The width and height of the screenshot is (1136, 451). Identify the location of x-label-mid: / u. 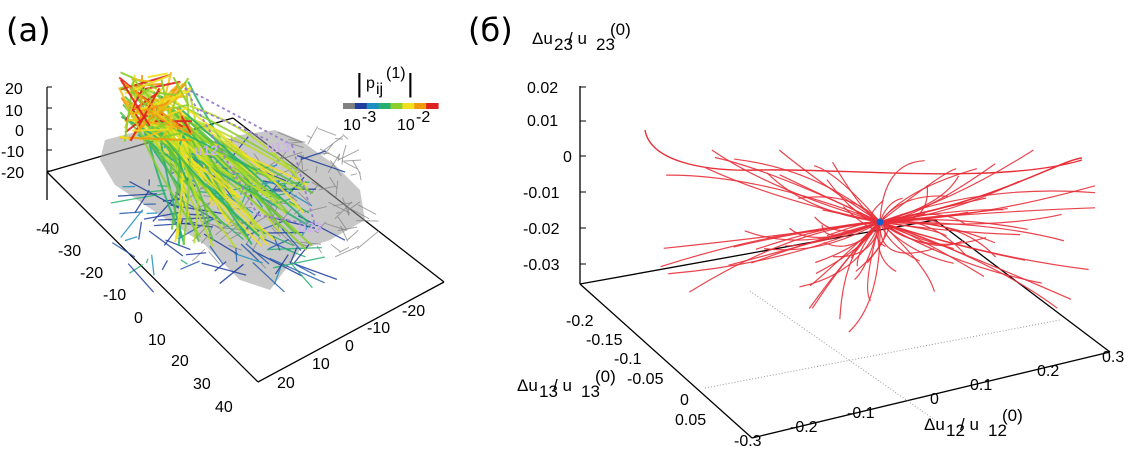
(969, 424).